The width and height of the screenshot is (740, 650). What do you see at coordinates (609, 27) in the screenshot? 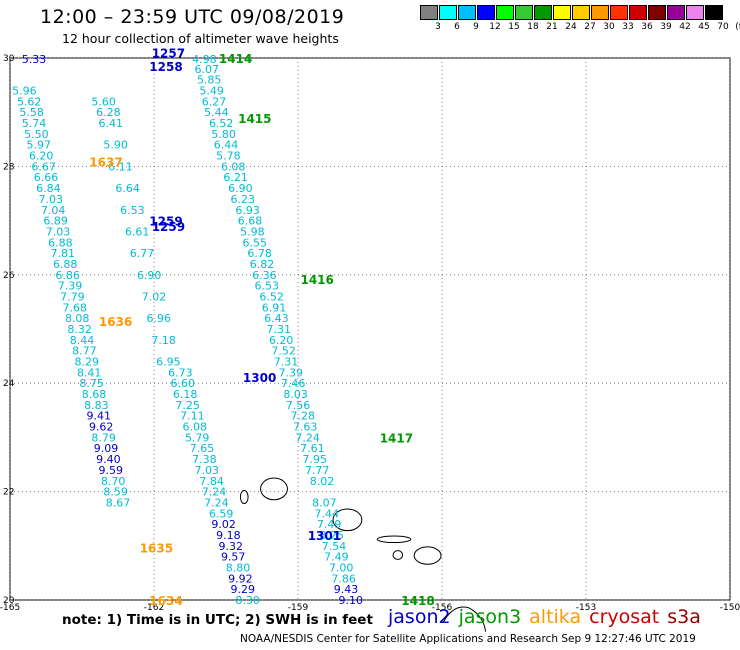
I see `colorbar-label: 30` at bounding box center [609, 27].